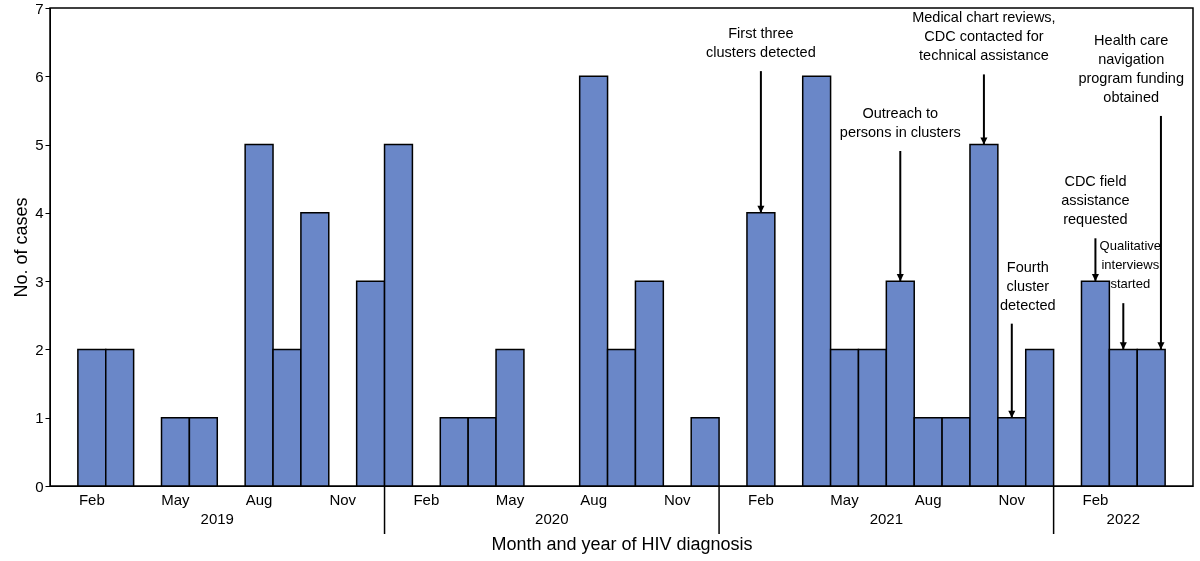 Image resolution: width=1200 pixels, height=561 pixels. I want to click on y-tick-label: 3, so click(39, 281).